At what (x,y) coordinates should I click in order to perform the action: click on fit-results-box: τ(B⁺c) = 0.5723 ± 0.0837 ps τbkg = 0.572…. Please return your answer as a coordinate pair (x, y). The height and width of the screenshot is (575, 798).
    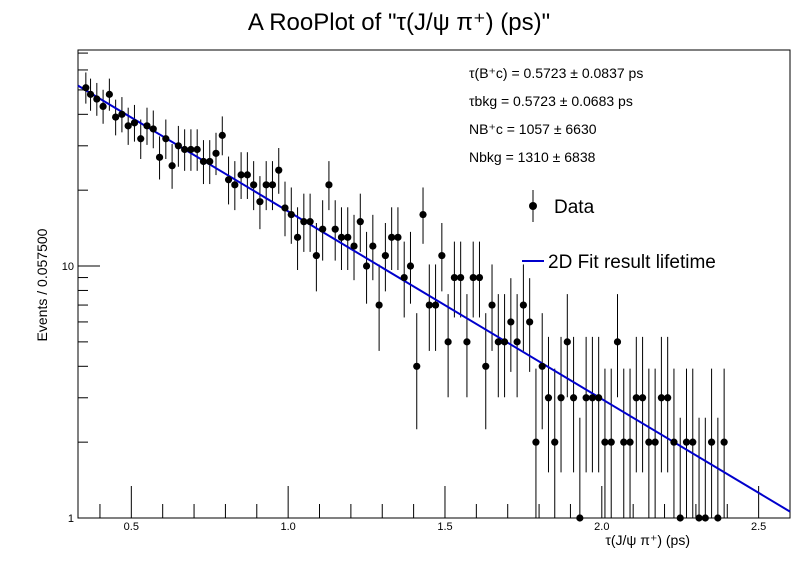
    Looking at the image, I should click on (556, 115).